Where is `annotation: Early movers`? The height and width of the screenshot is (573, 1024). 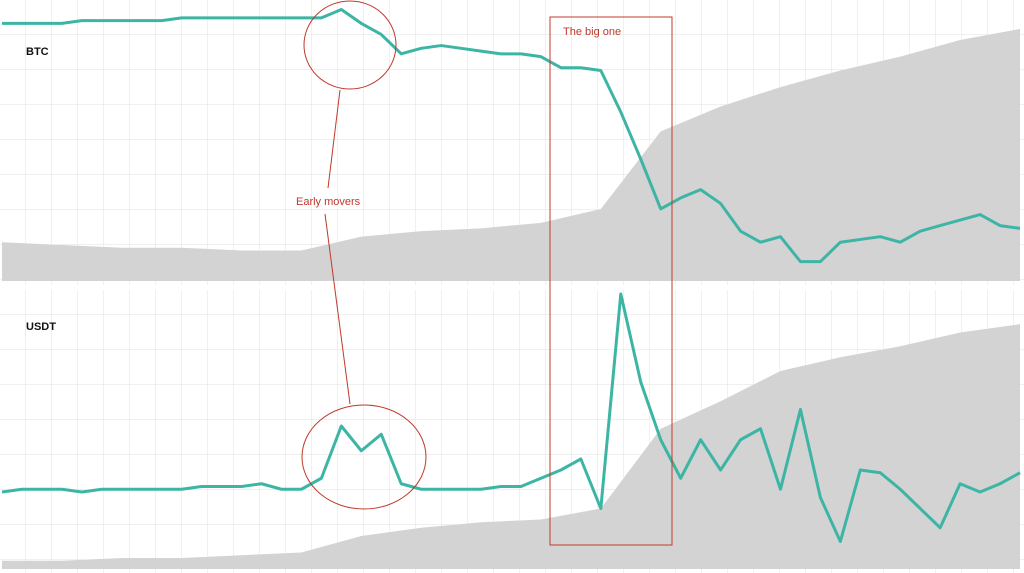 annotation: Early movers is located at coordinates (328, 202).